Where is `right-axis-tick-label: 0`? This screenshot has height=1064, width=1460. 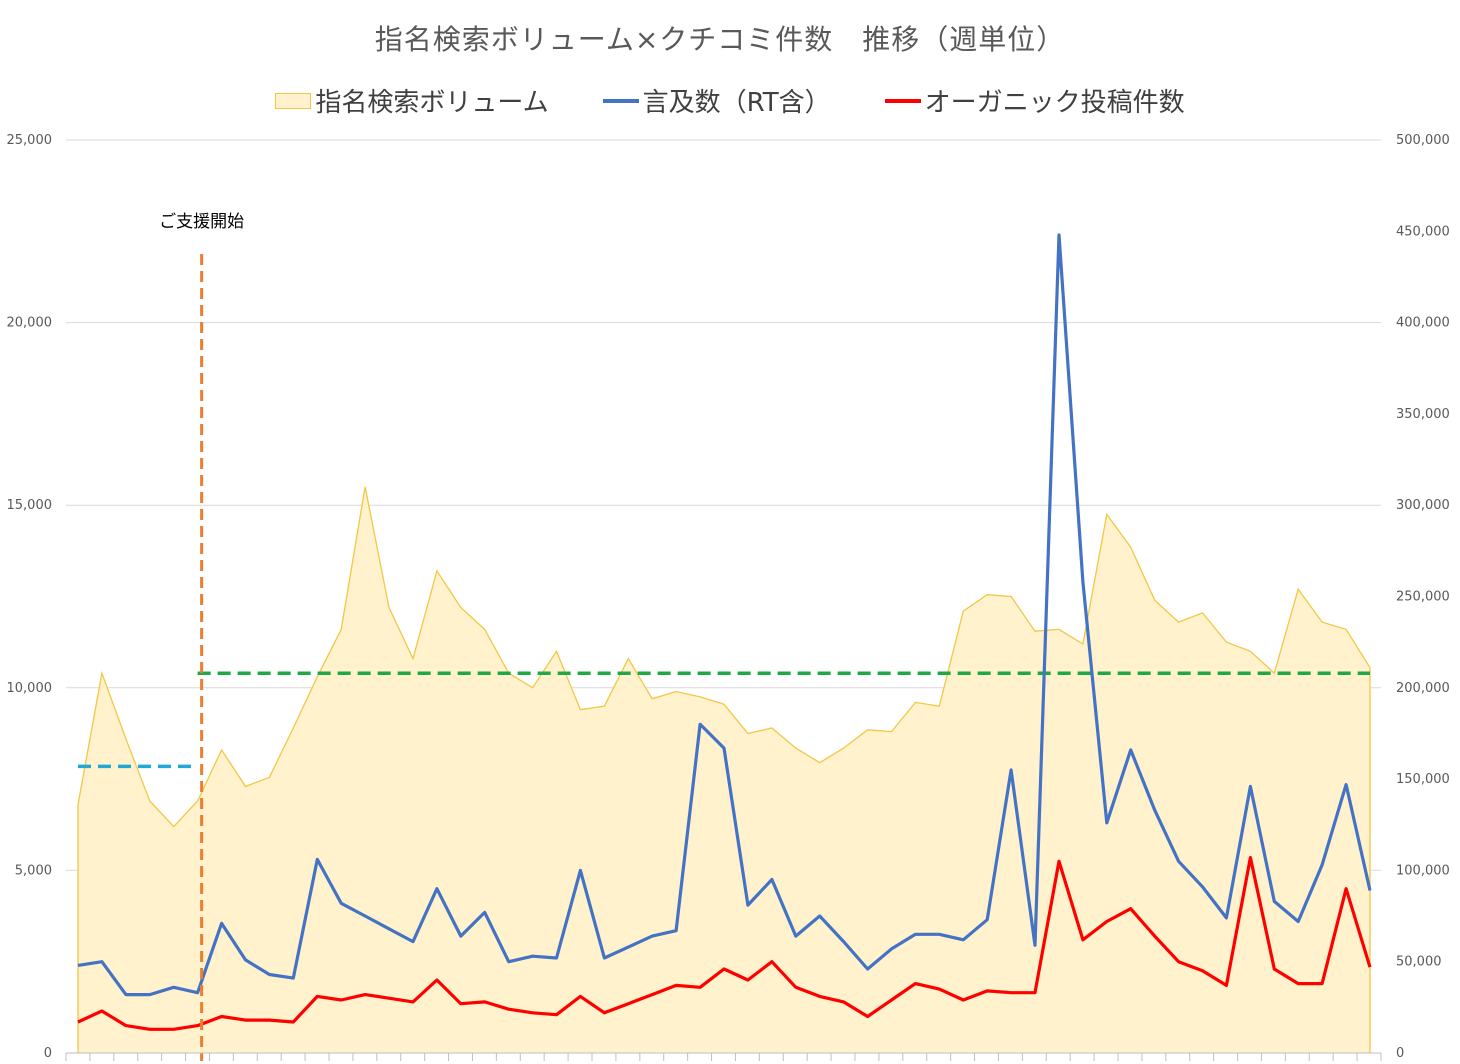 right-axis-tick-label: 0 is located at coordinates (1400, 1053).